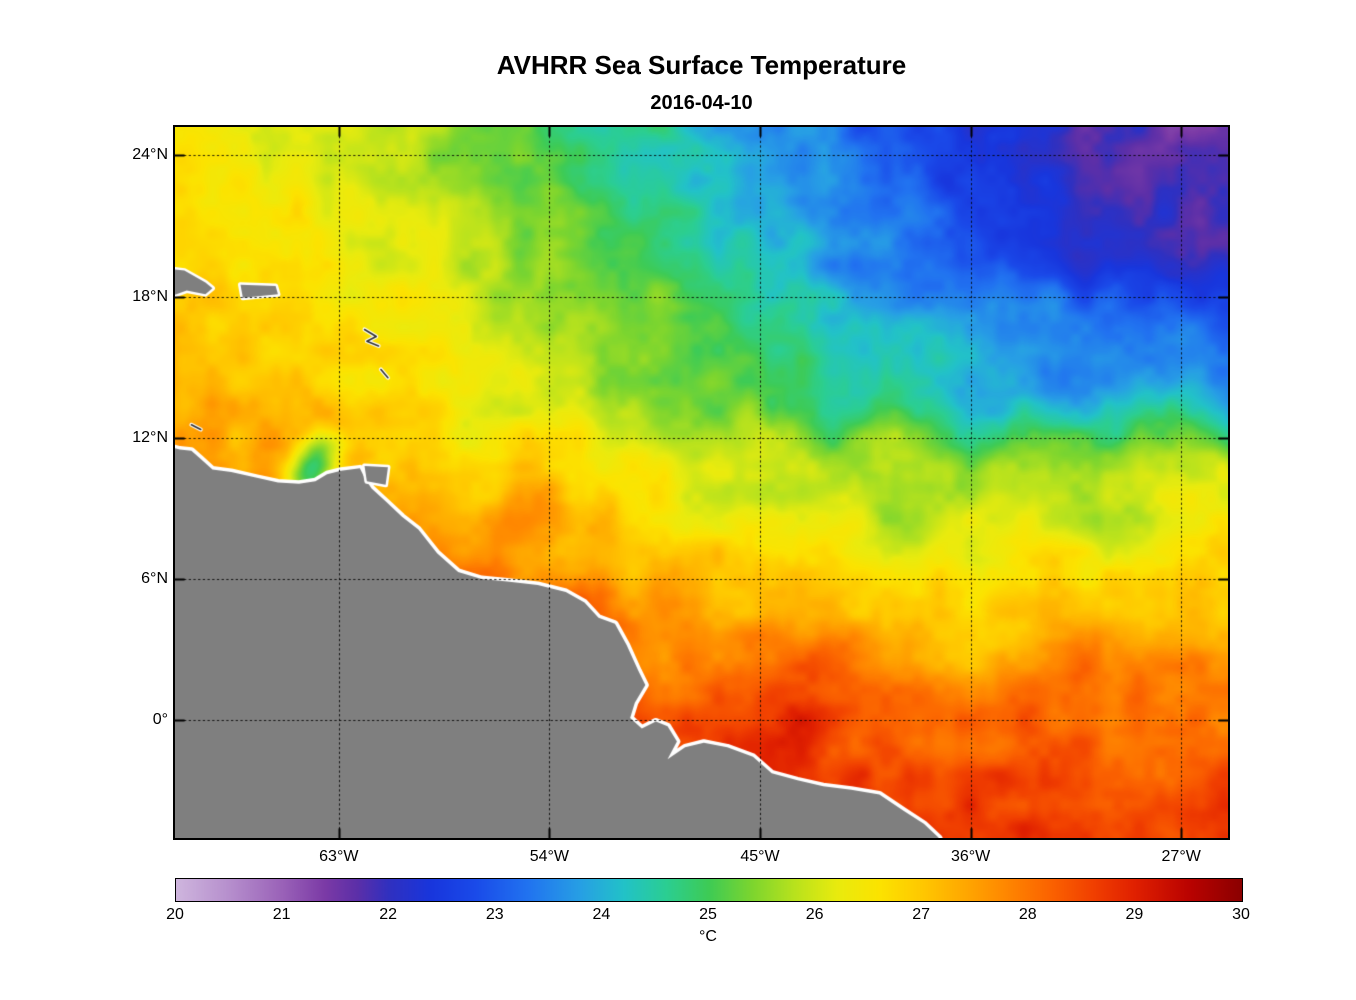 Image resolution: width=1356 pixels, height=1000 pixels. What do you see at coordinates (339, 856) in the screenshot?
I see `x-tick-label: 63°W` at bounding box center [339, 856].